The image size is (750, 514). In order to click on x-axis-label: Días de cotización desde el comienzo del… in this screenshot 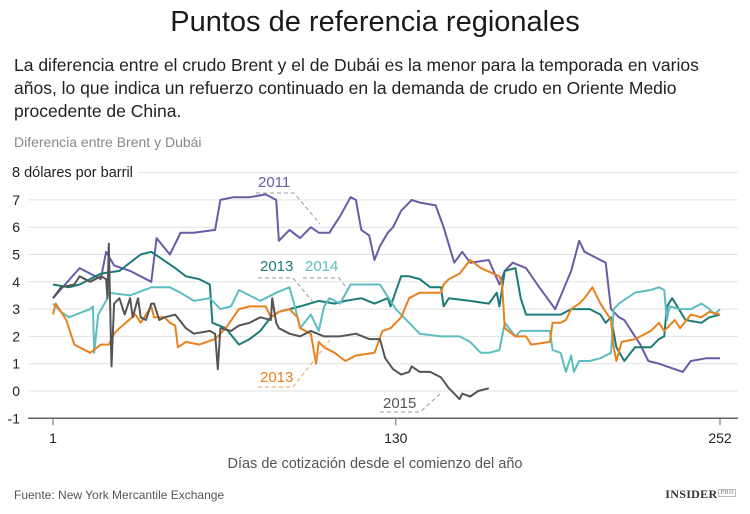, I will do `click(374, 464)`.